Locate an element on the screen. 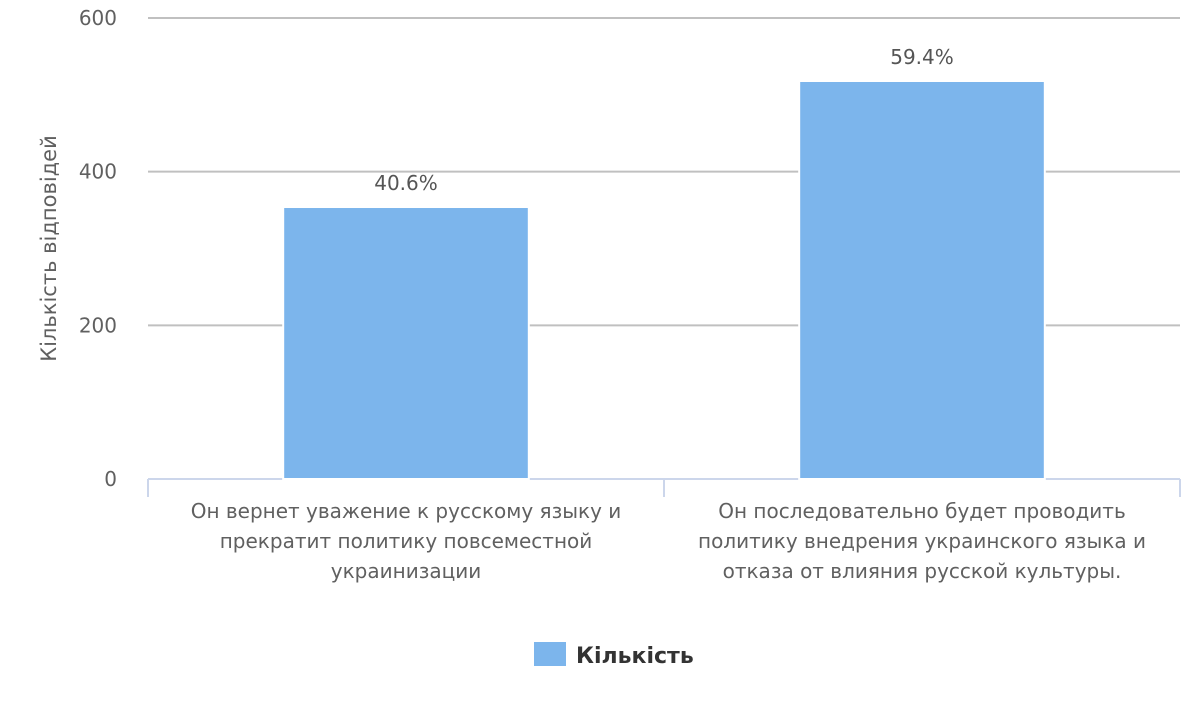  y-tick-label: 0 is located at coordinates (110, 479).